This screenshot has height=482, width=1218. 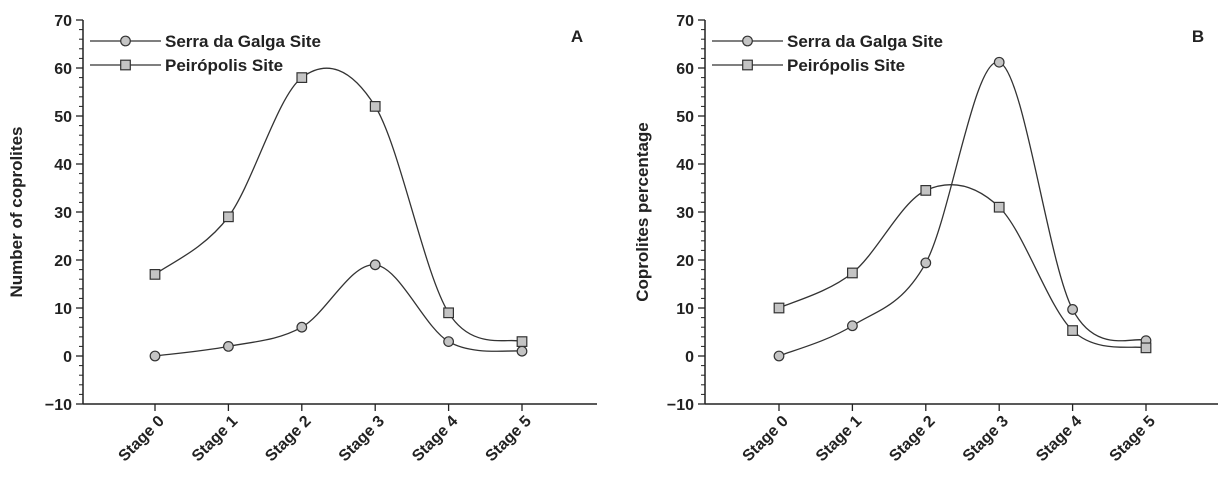 I want to click on y-axis-title: Number of coprolites, so click(x=16, y=212).